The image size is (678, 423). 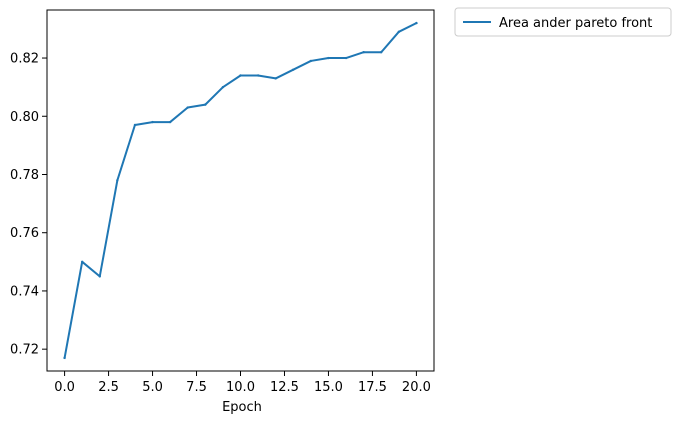 I want to click on x-axis-ticks: 0.0 2.5 5.0 7.5 10.0 12.5 15.0 17.5 20.0, so click(x=242, y=383).